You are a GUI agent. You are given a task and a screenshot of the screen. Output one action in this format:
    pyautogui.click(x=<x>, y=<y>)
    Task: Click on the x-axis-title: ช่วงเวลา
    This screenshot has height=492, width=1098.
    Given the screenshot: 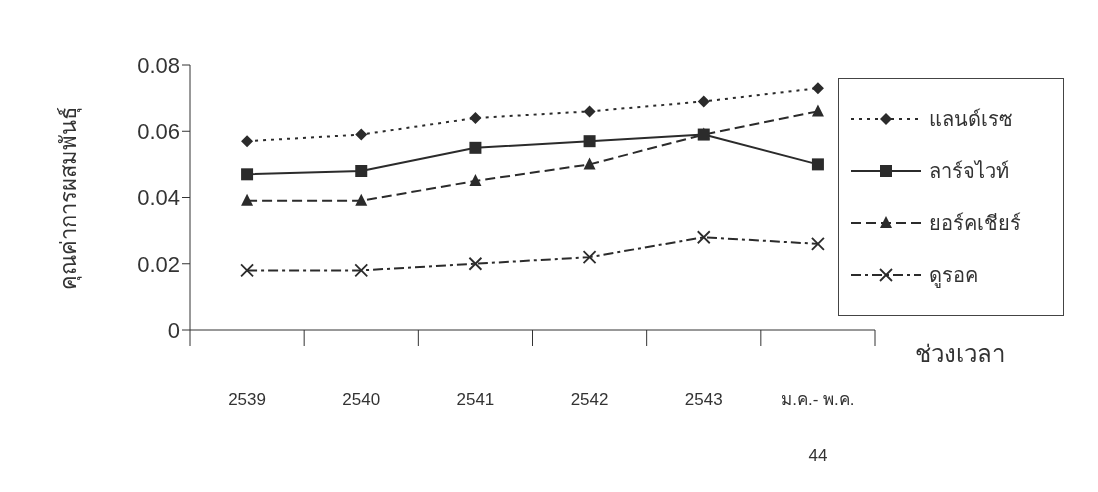 What is the action you would take?
    pyautogui.click(x=960, y=354)
    